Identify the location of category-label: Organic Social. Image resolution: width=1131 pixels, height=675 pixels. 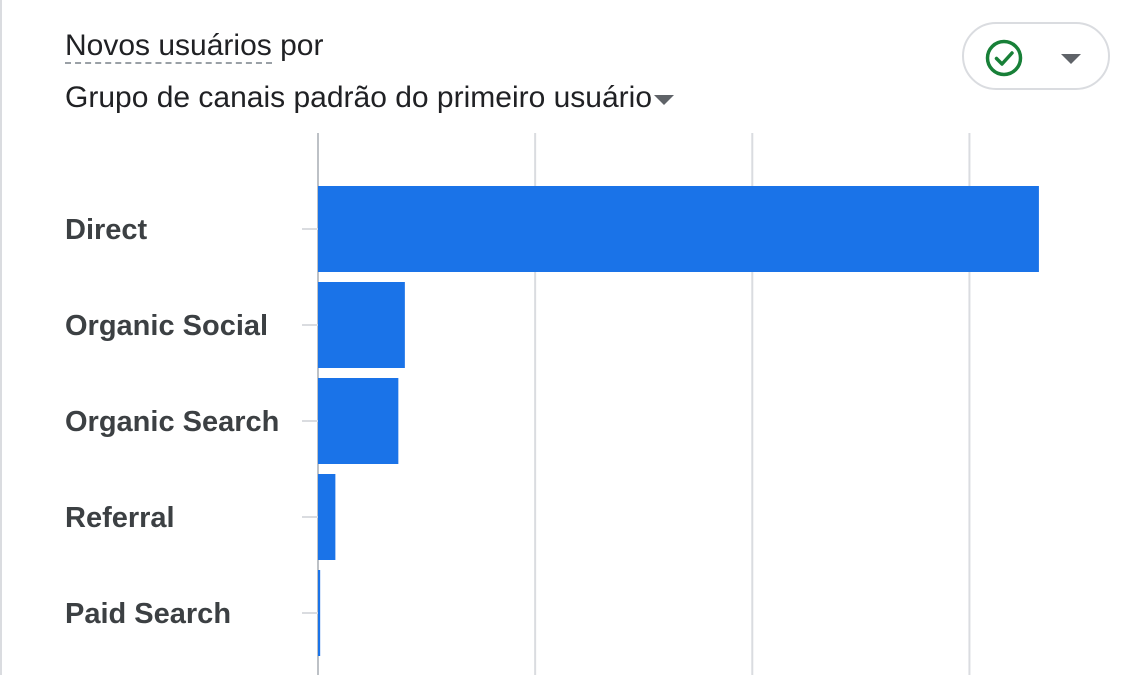
(166, 326).